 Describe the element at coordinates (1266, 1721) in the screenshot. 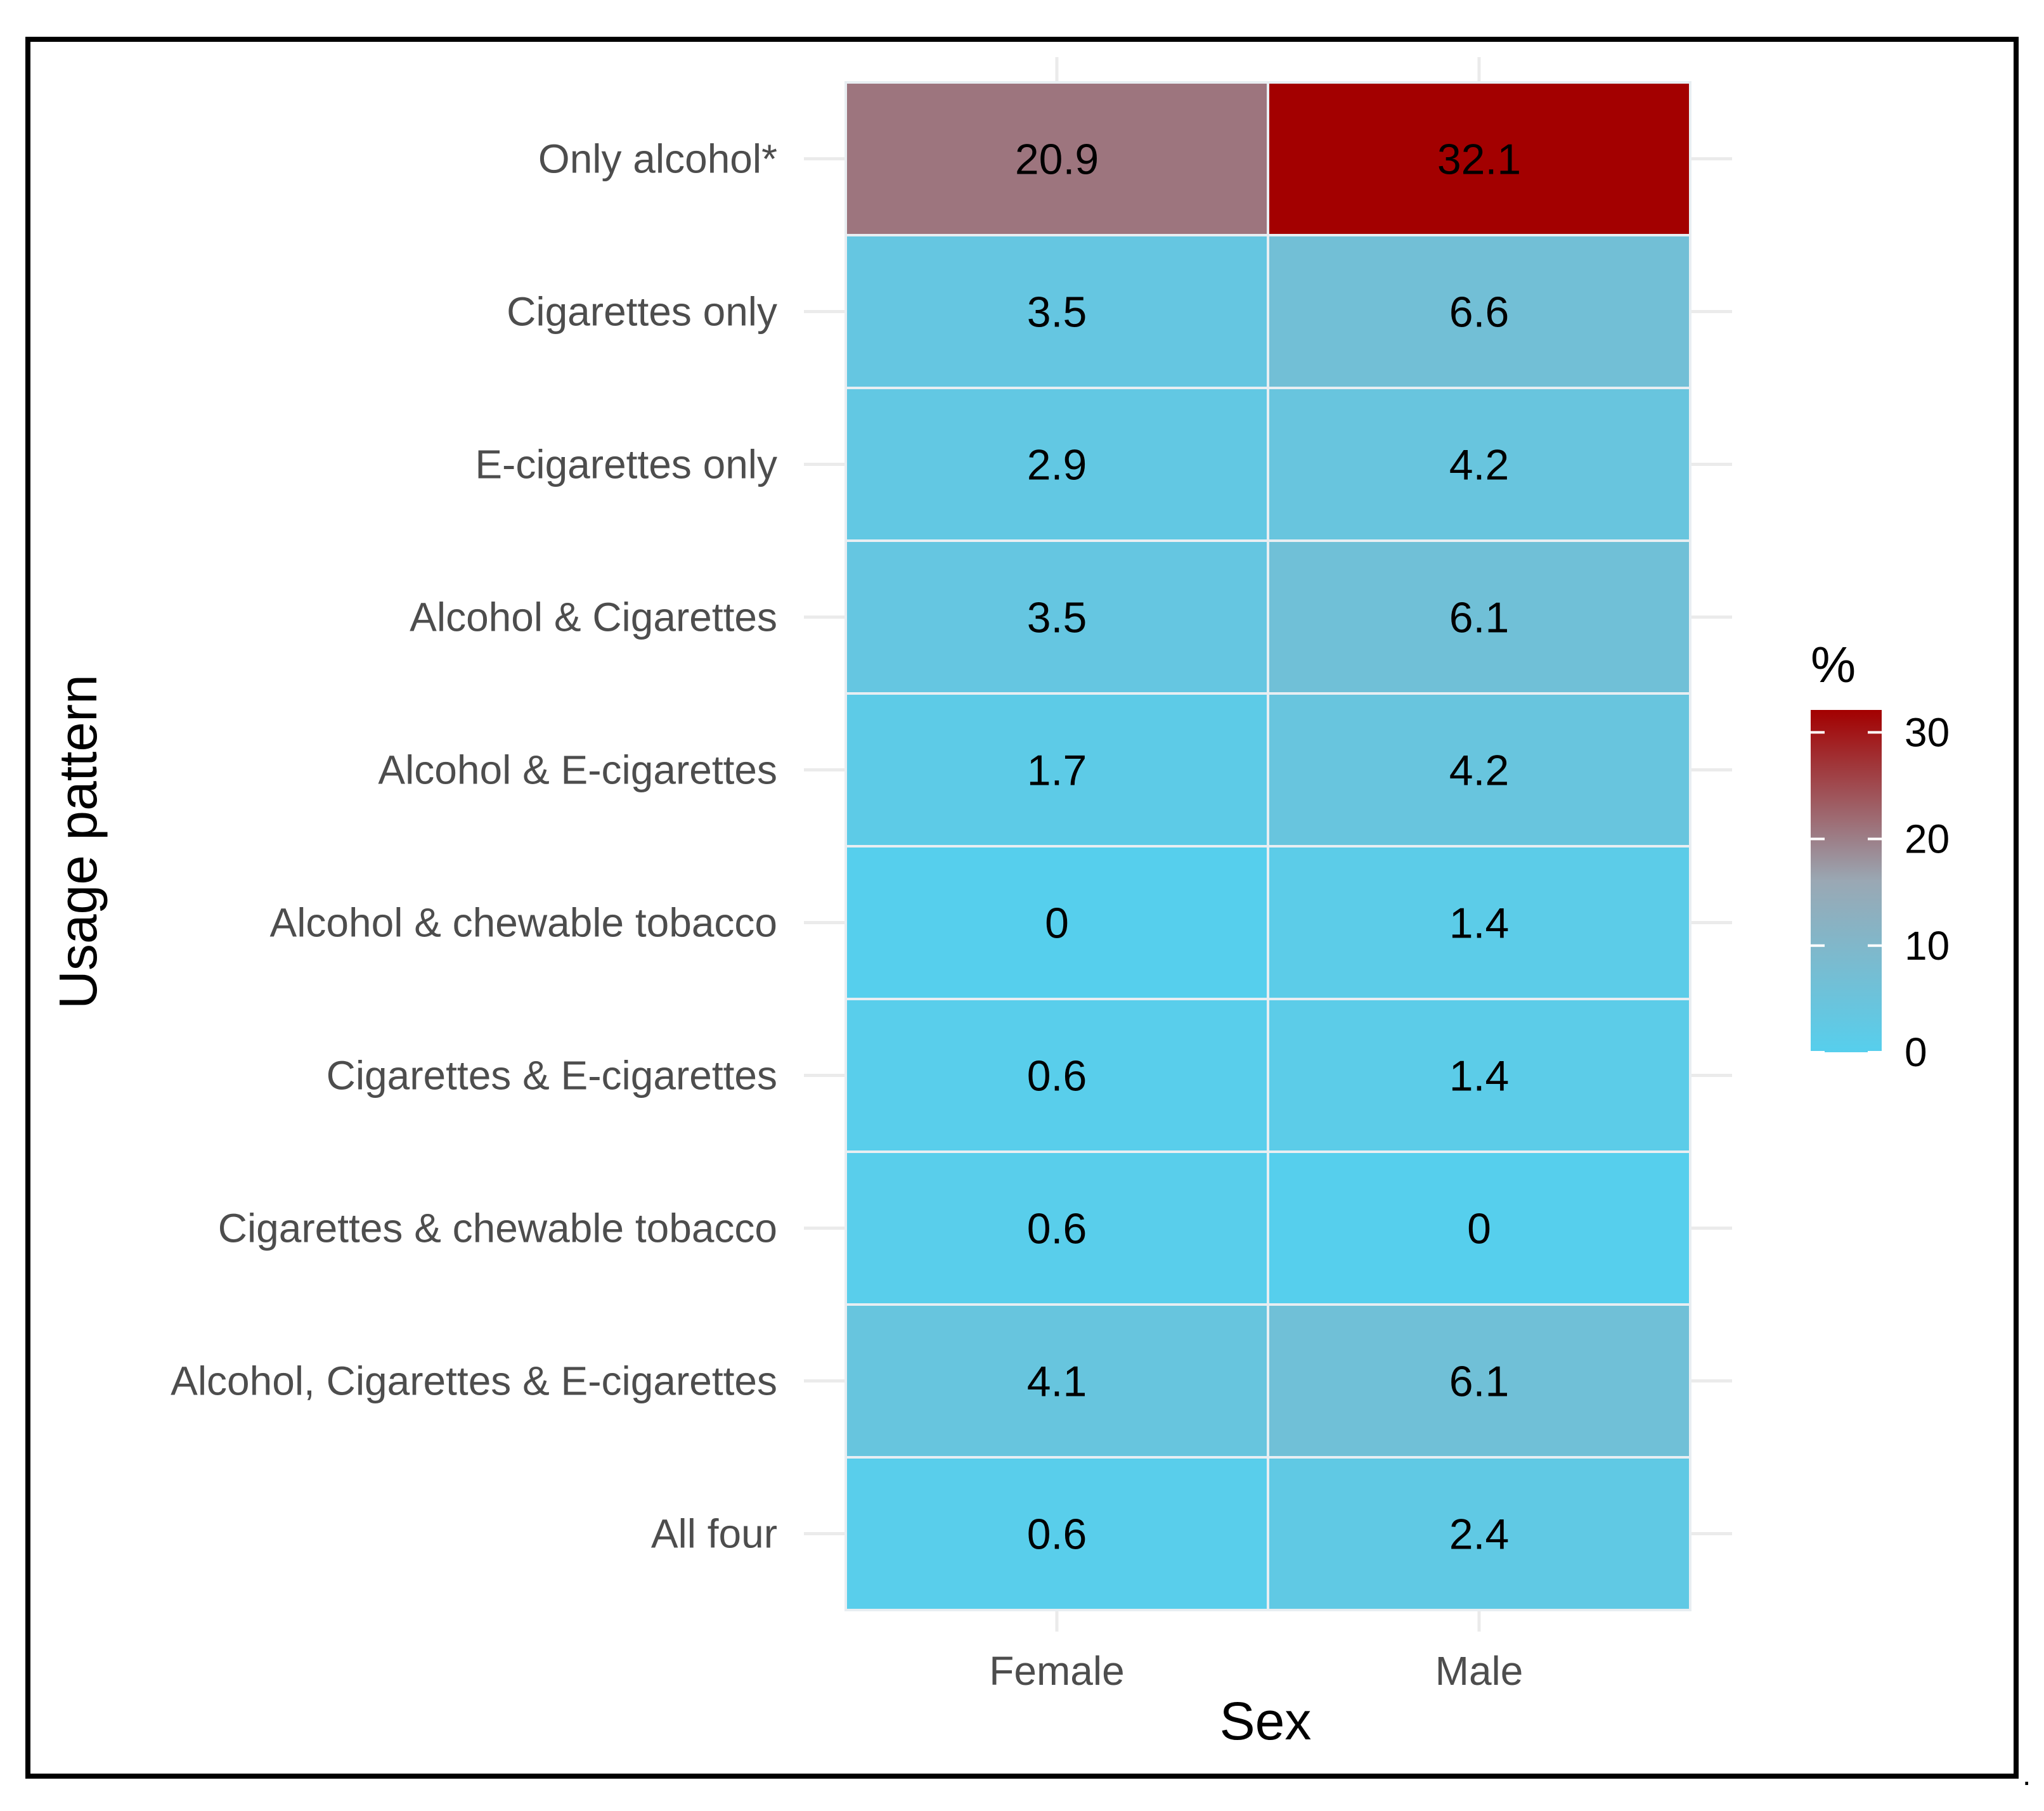

I see `x-axis-title: Sex` at that location.